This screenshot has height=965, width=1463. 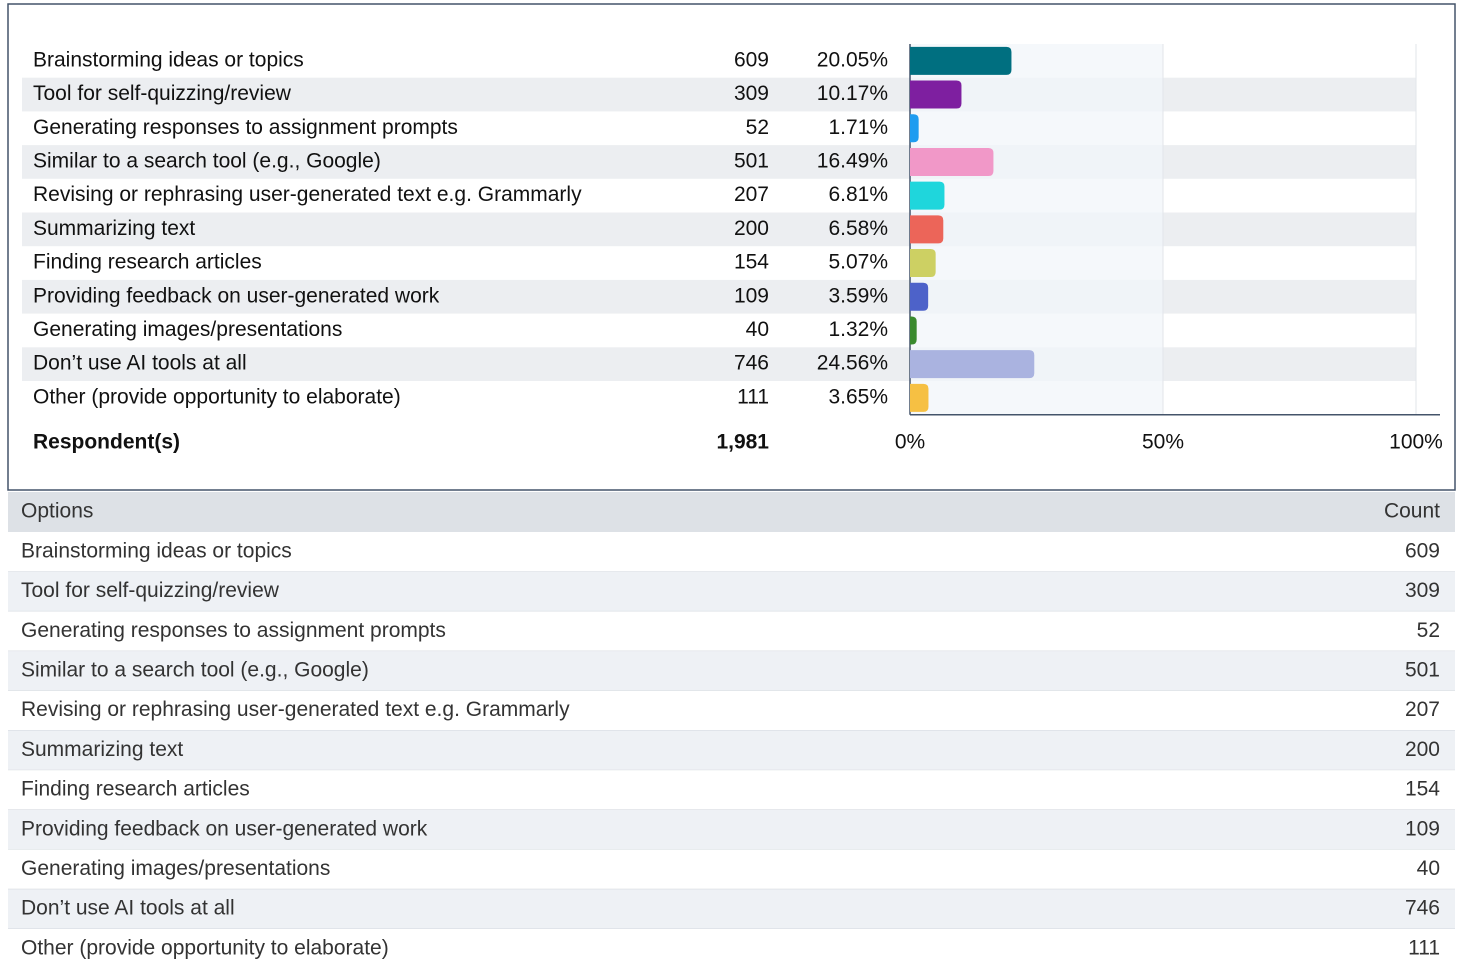 I want to click on percent-label: 3.65%, so click(x=858, y=396).